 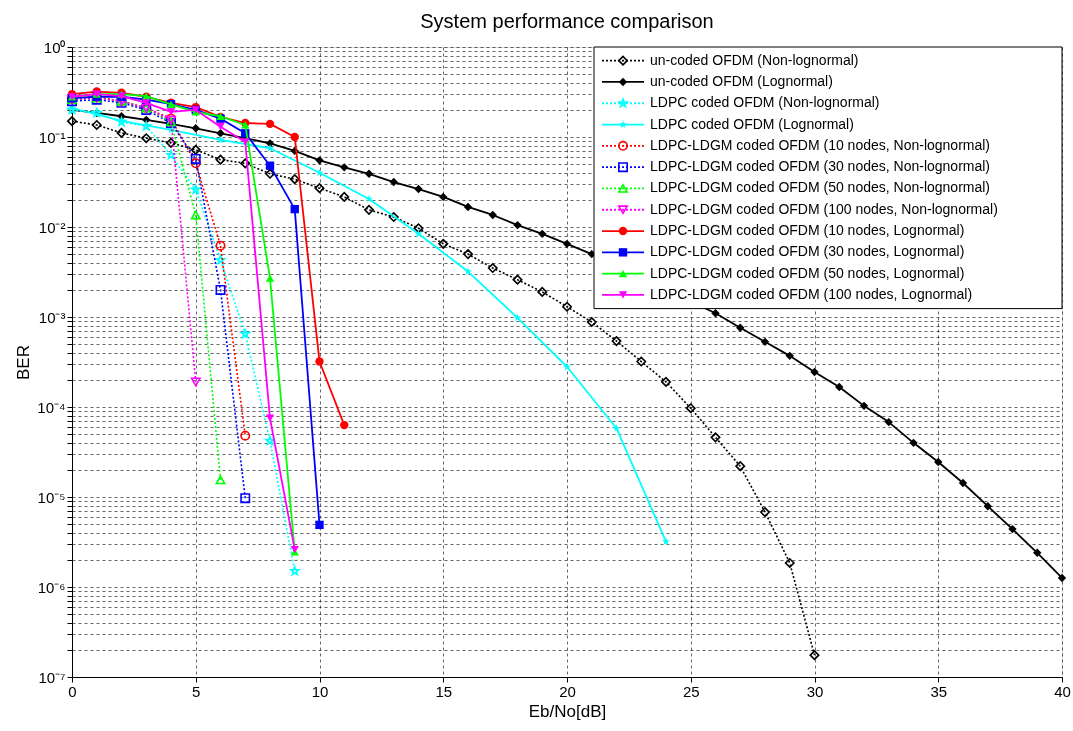 I want to click on x-tick-label: 10, so click(x=320, y=691).